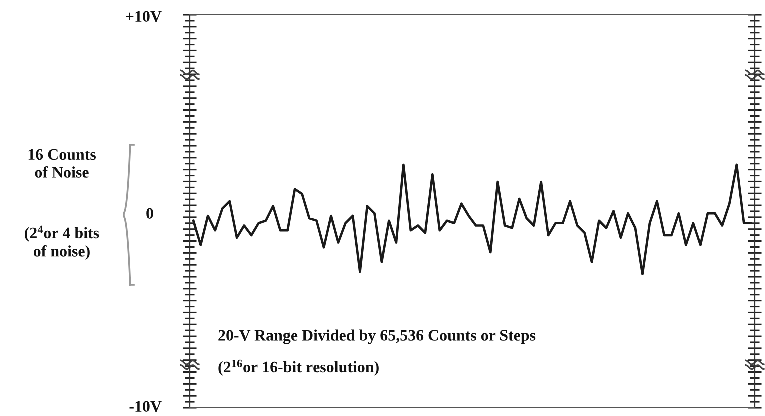 This screenshot has height=416, width=765. Describe the element at coordinates (146, 406) in the screenshot. I see `text: -10V` at that location.